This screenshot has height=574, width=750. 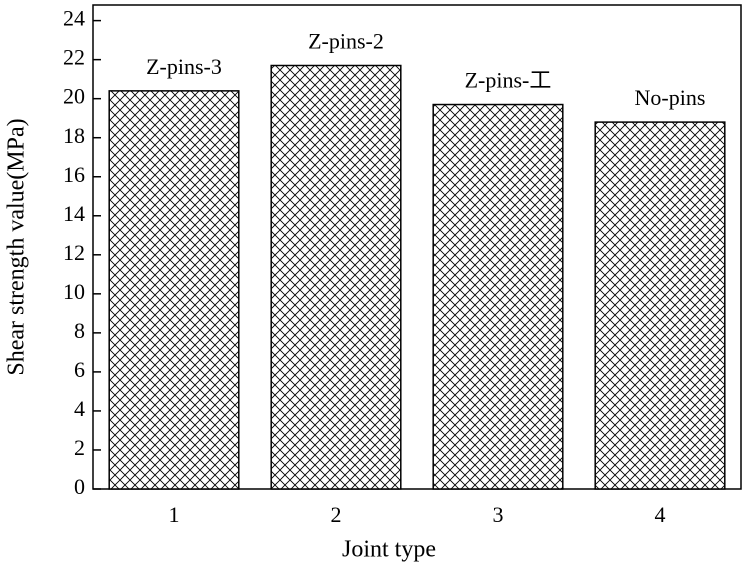 What do you see at coordinates (74, 18) in the screenshot?
I see `y-tick-label: 24` at bounding box center [74, 18].